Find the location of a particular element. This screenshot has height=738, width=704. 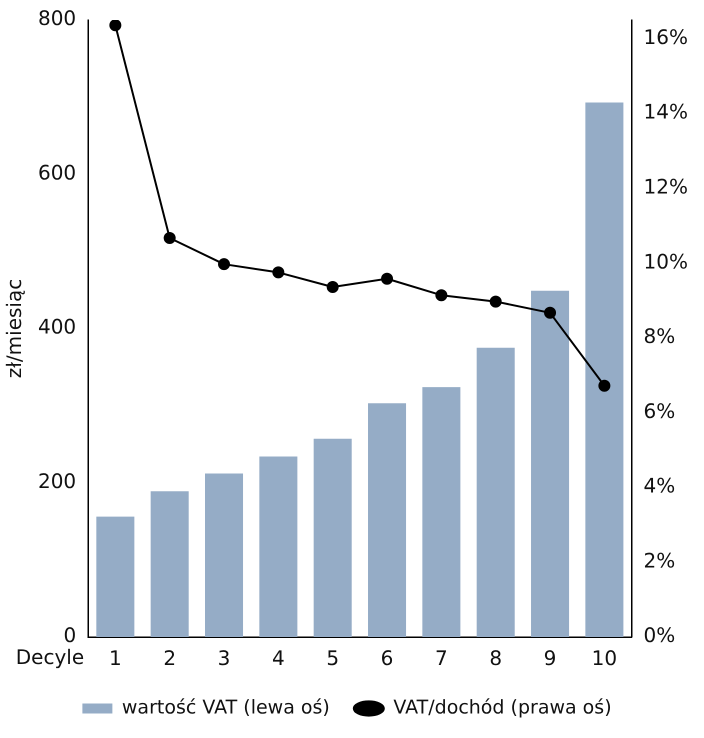

x-tick-label: 4 is located at coordinates (278, 658).